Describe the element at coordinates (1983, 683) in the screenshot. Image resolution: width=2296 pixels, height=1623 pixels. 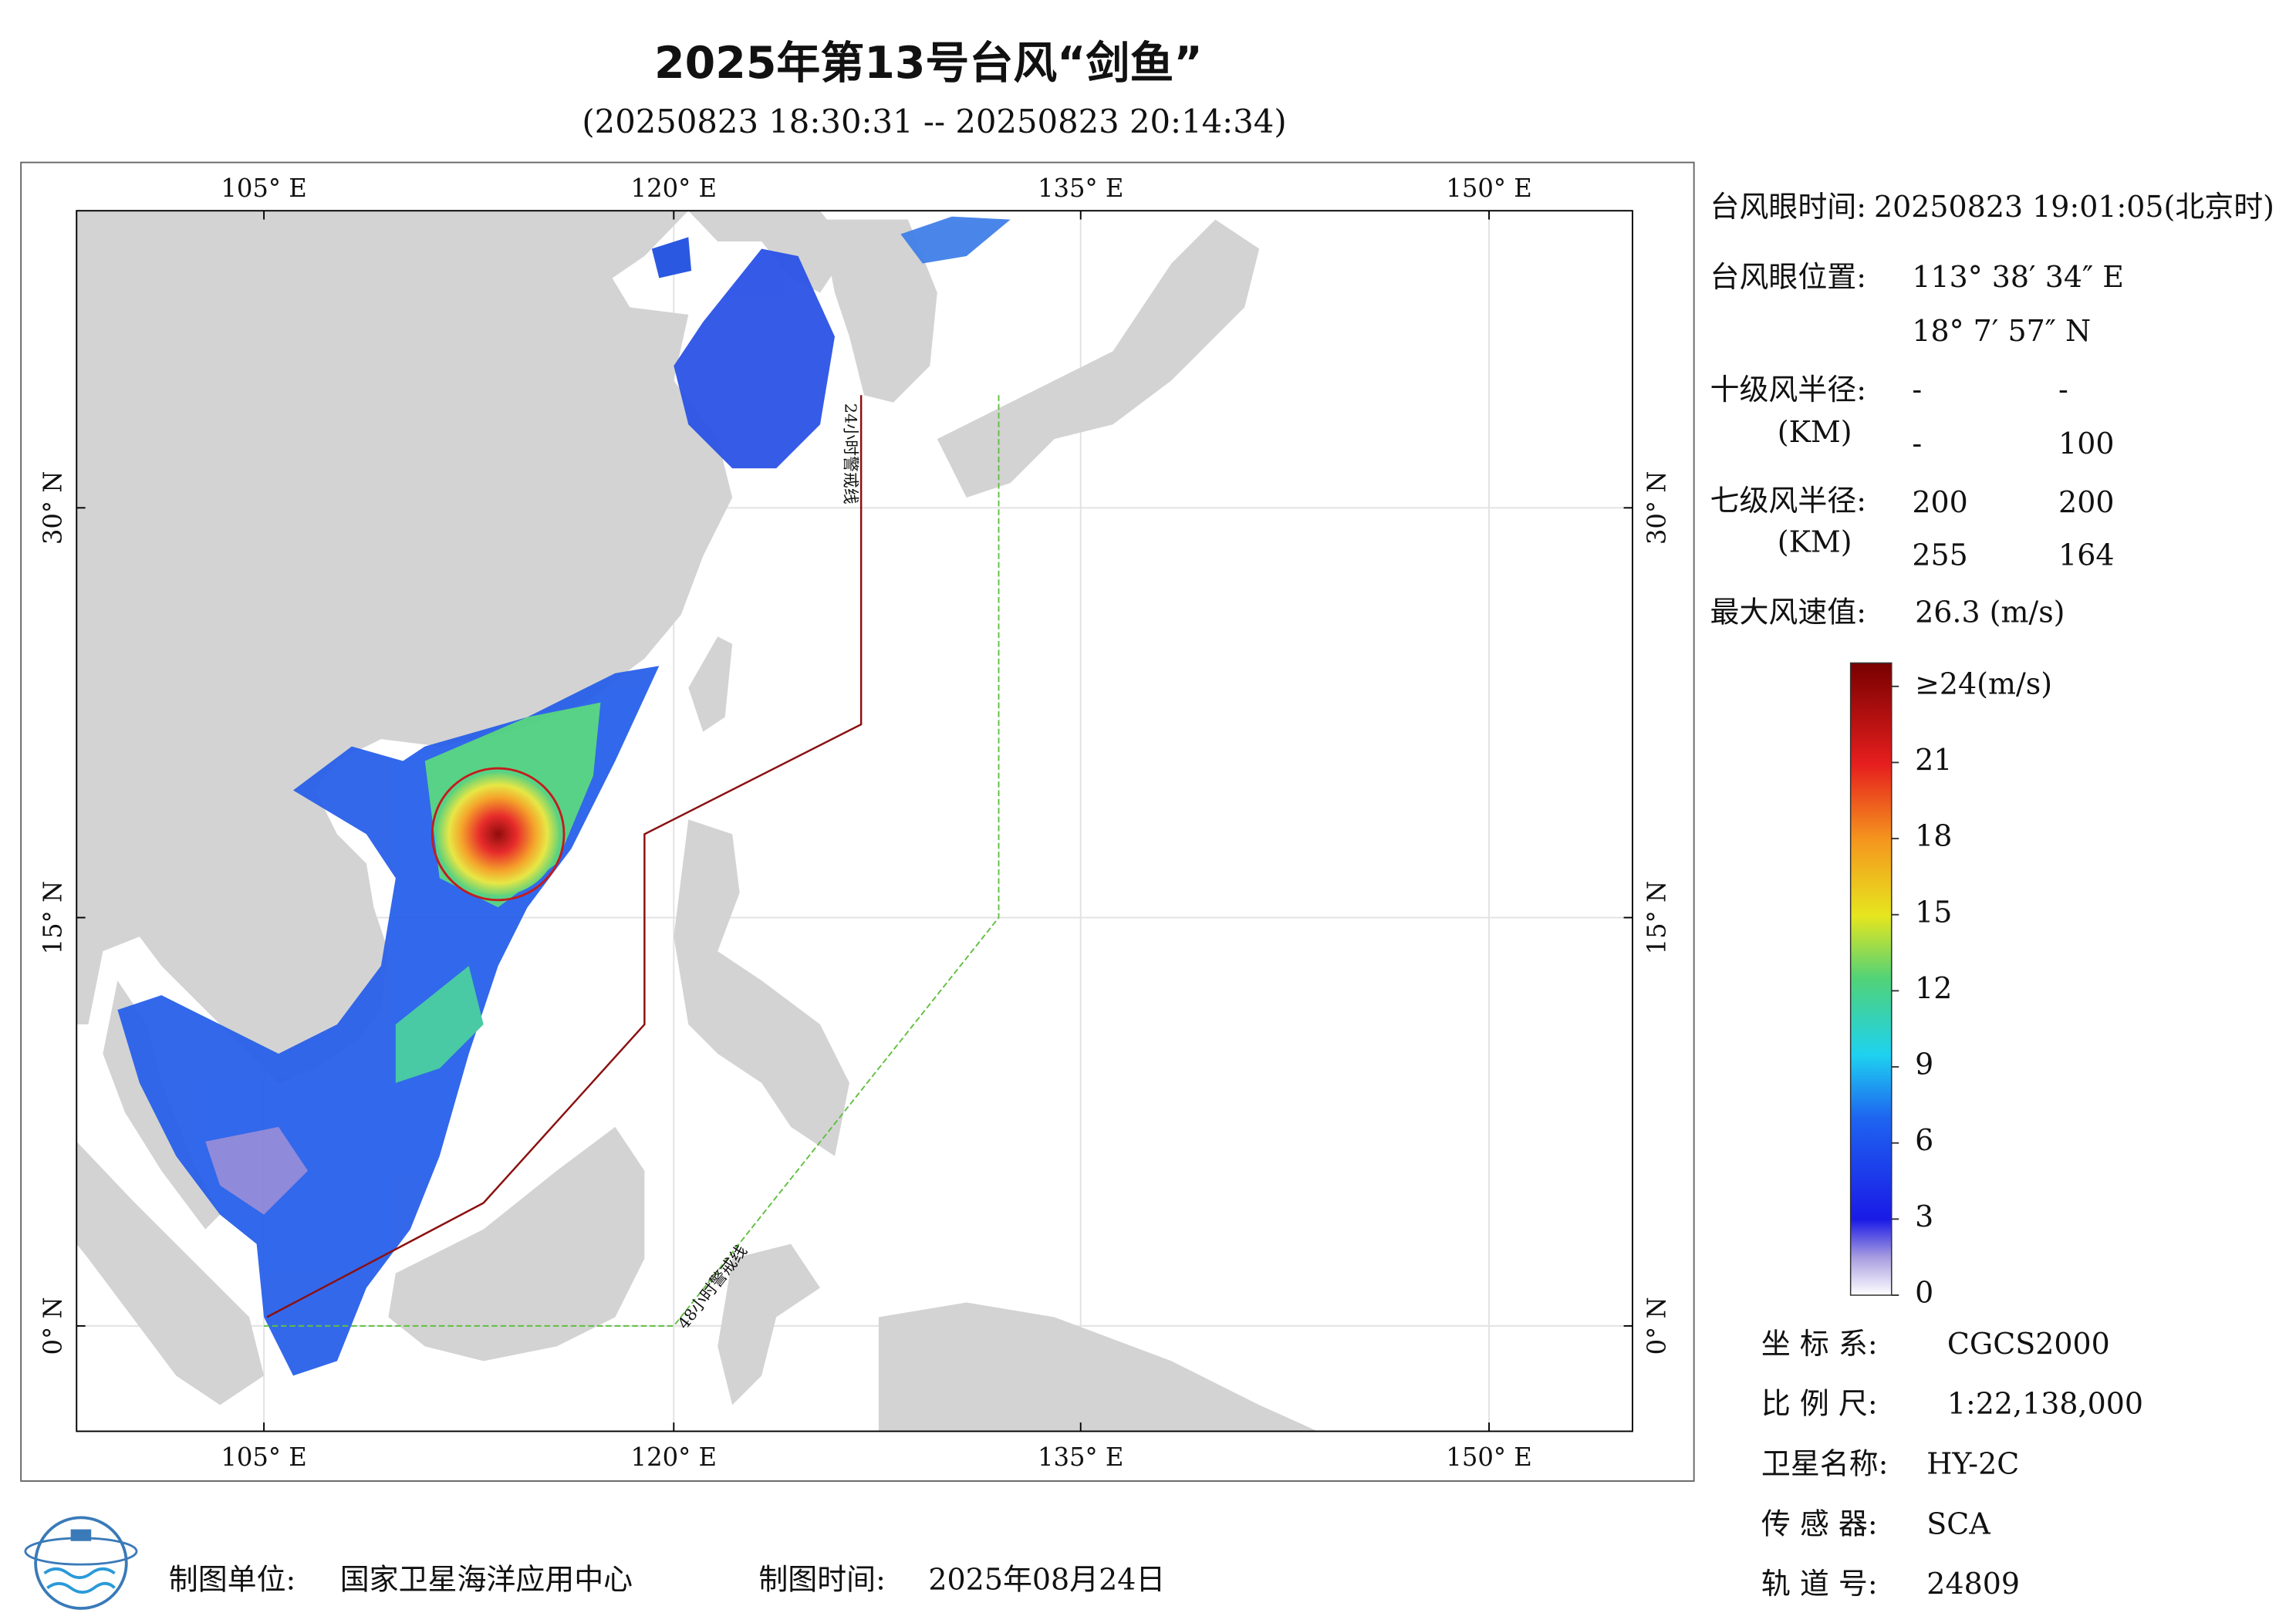
I see `colorbar-tick-label: ≥24(m/s)` at that location.